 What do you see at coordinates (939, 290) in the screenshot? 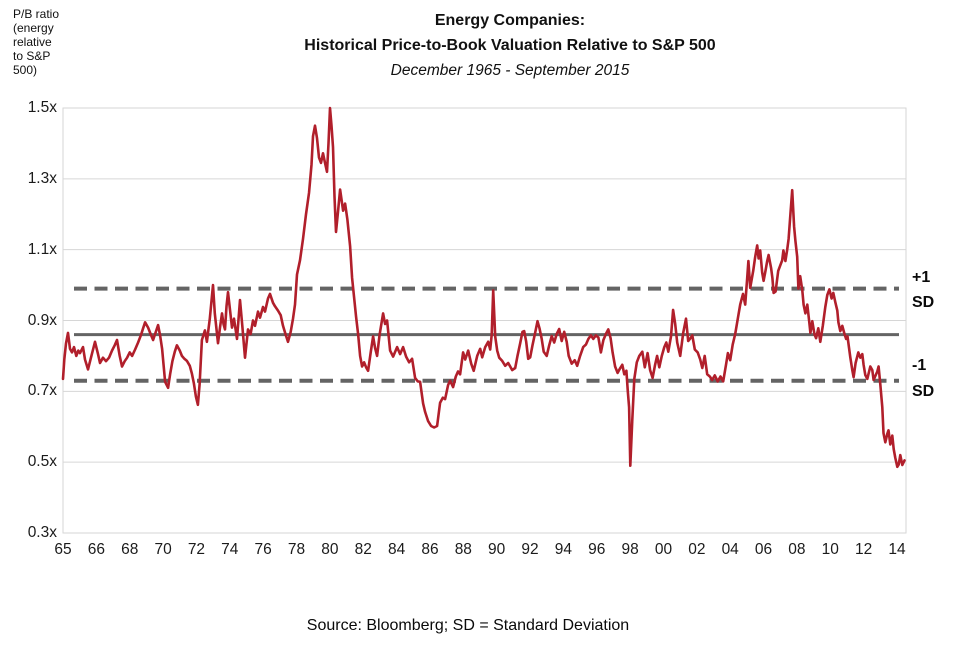
I see `plus-one-sd-label: +1 SD` at bounding box center [939, 290].